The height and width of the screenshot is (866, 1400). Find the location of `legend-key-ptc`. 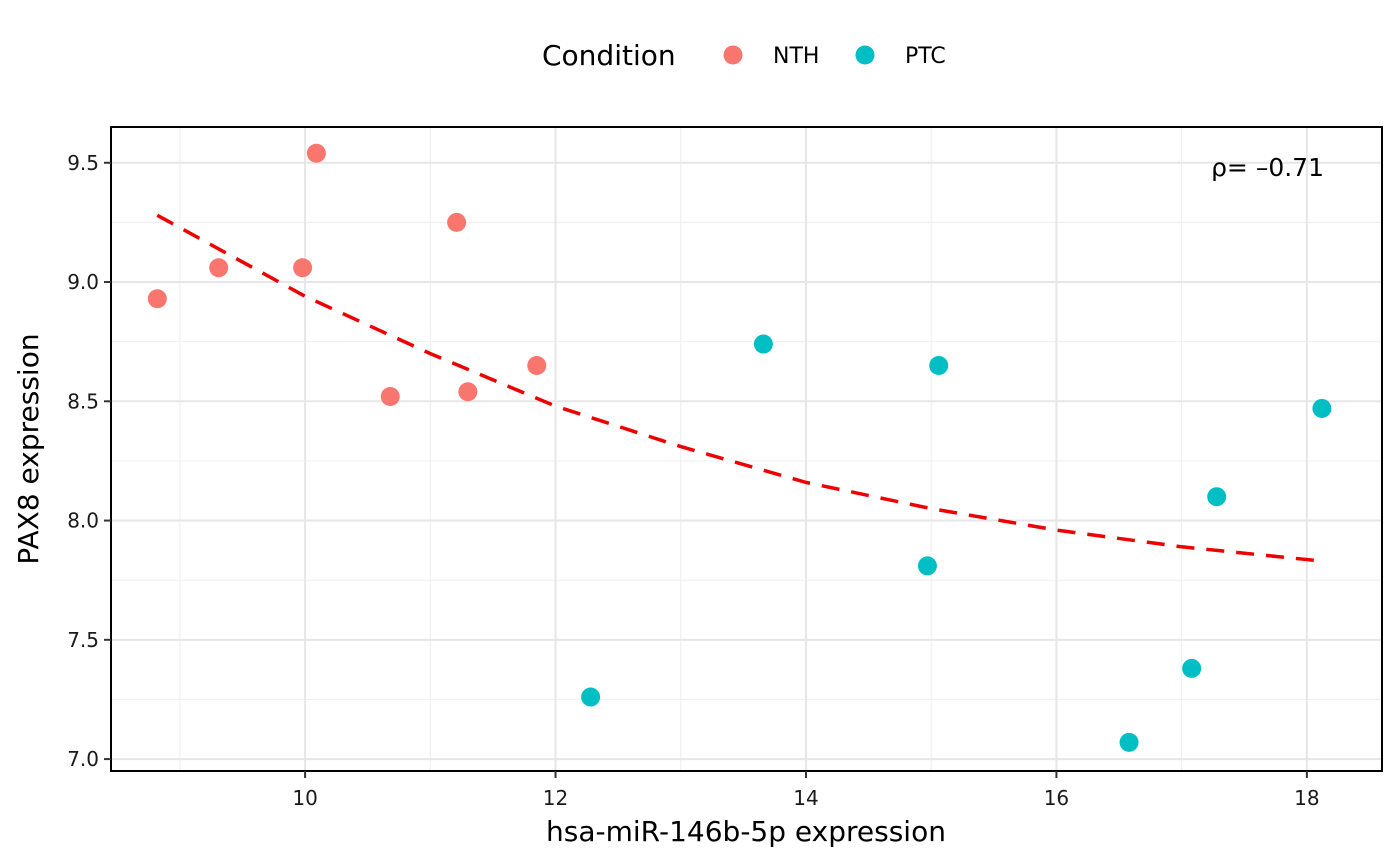

legend-key-ptc is located at coordinates (865, 55).